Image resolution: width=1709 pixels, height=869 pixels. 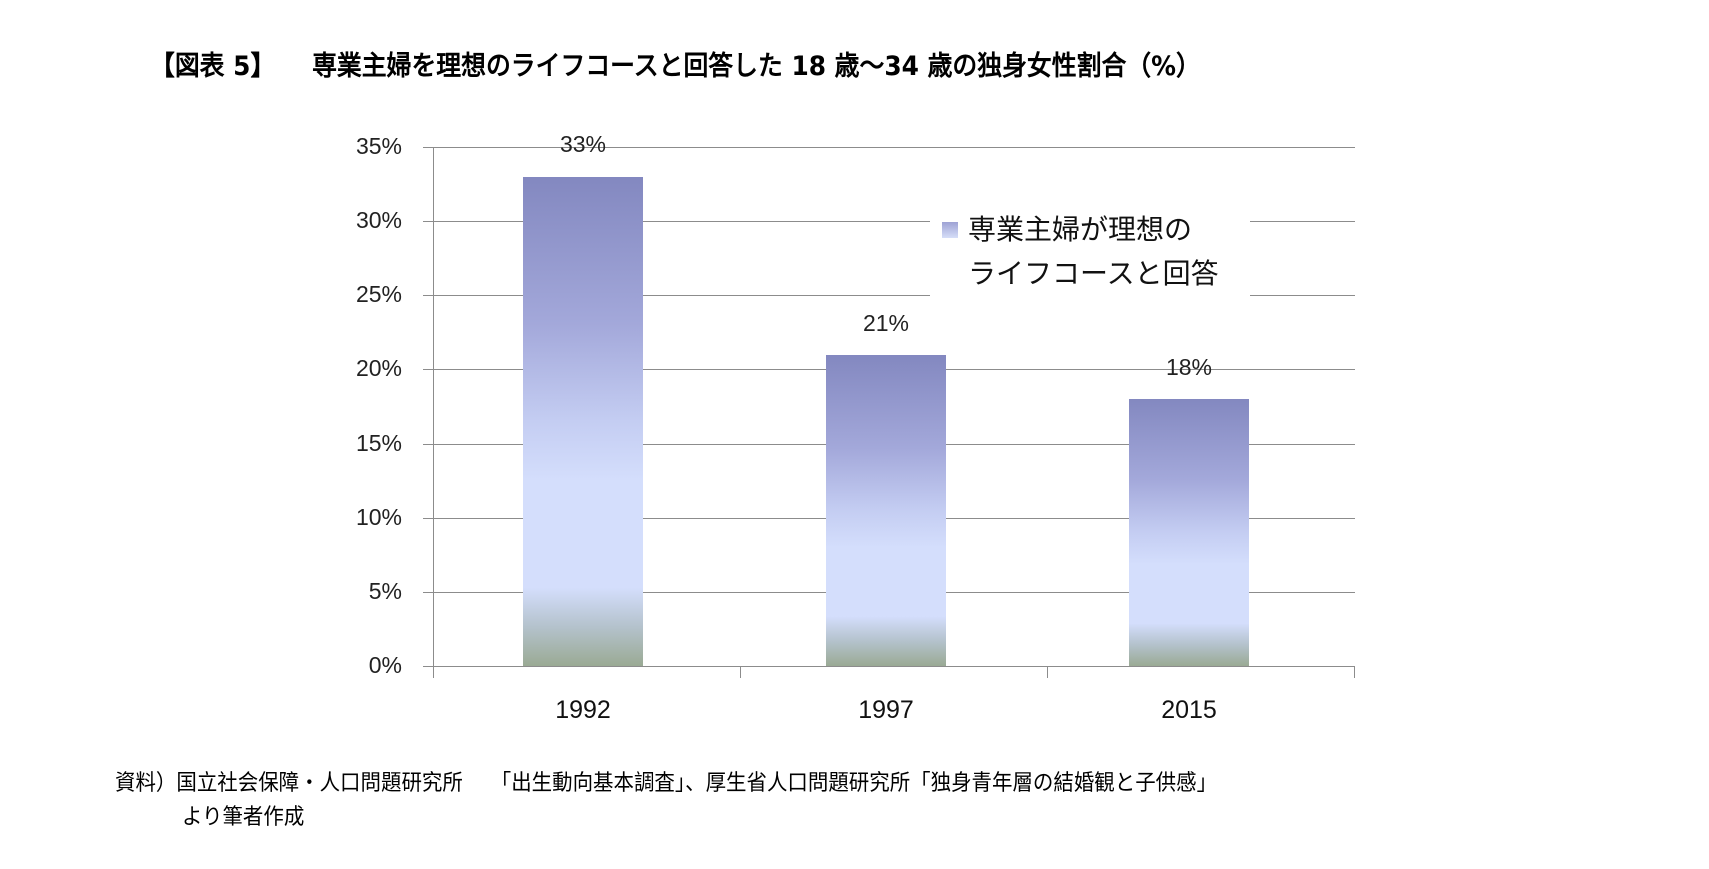 I want to click on y-tick-label: 35%, so click(x=378, y=146).